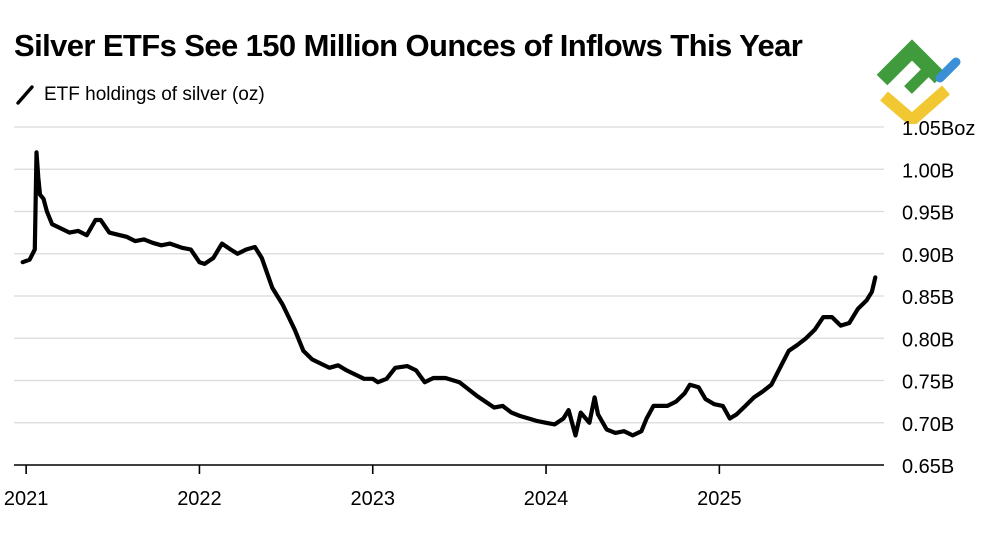  What do you see at coordinates (25, 95) in the screenshot?
I see `legend-line-icon` at bounding box center [25, 95].